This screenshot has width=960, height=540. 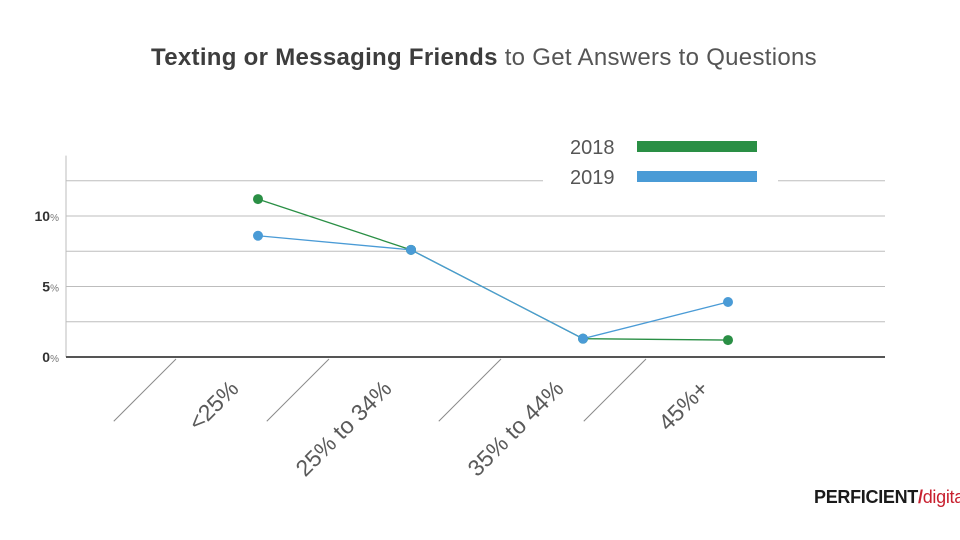 What do you see at coordinates (413, 419) in the screenshot?
I see `x-tick-labels: <25% 25% to 34% 35% to 44% 45%+` at bounding box center [413, 419].